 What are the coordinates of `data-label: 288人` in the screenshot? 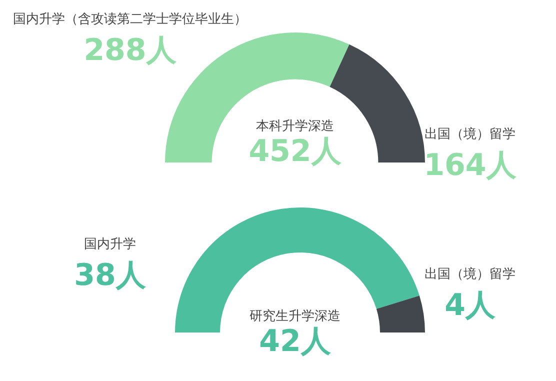 It's located at (130, 50).